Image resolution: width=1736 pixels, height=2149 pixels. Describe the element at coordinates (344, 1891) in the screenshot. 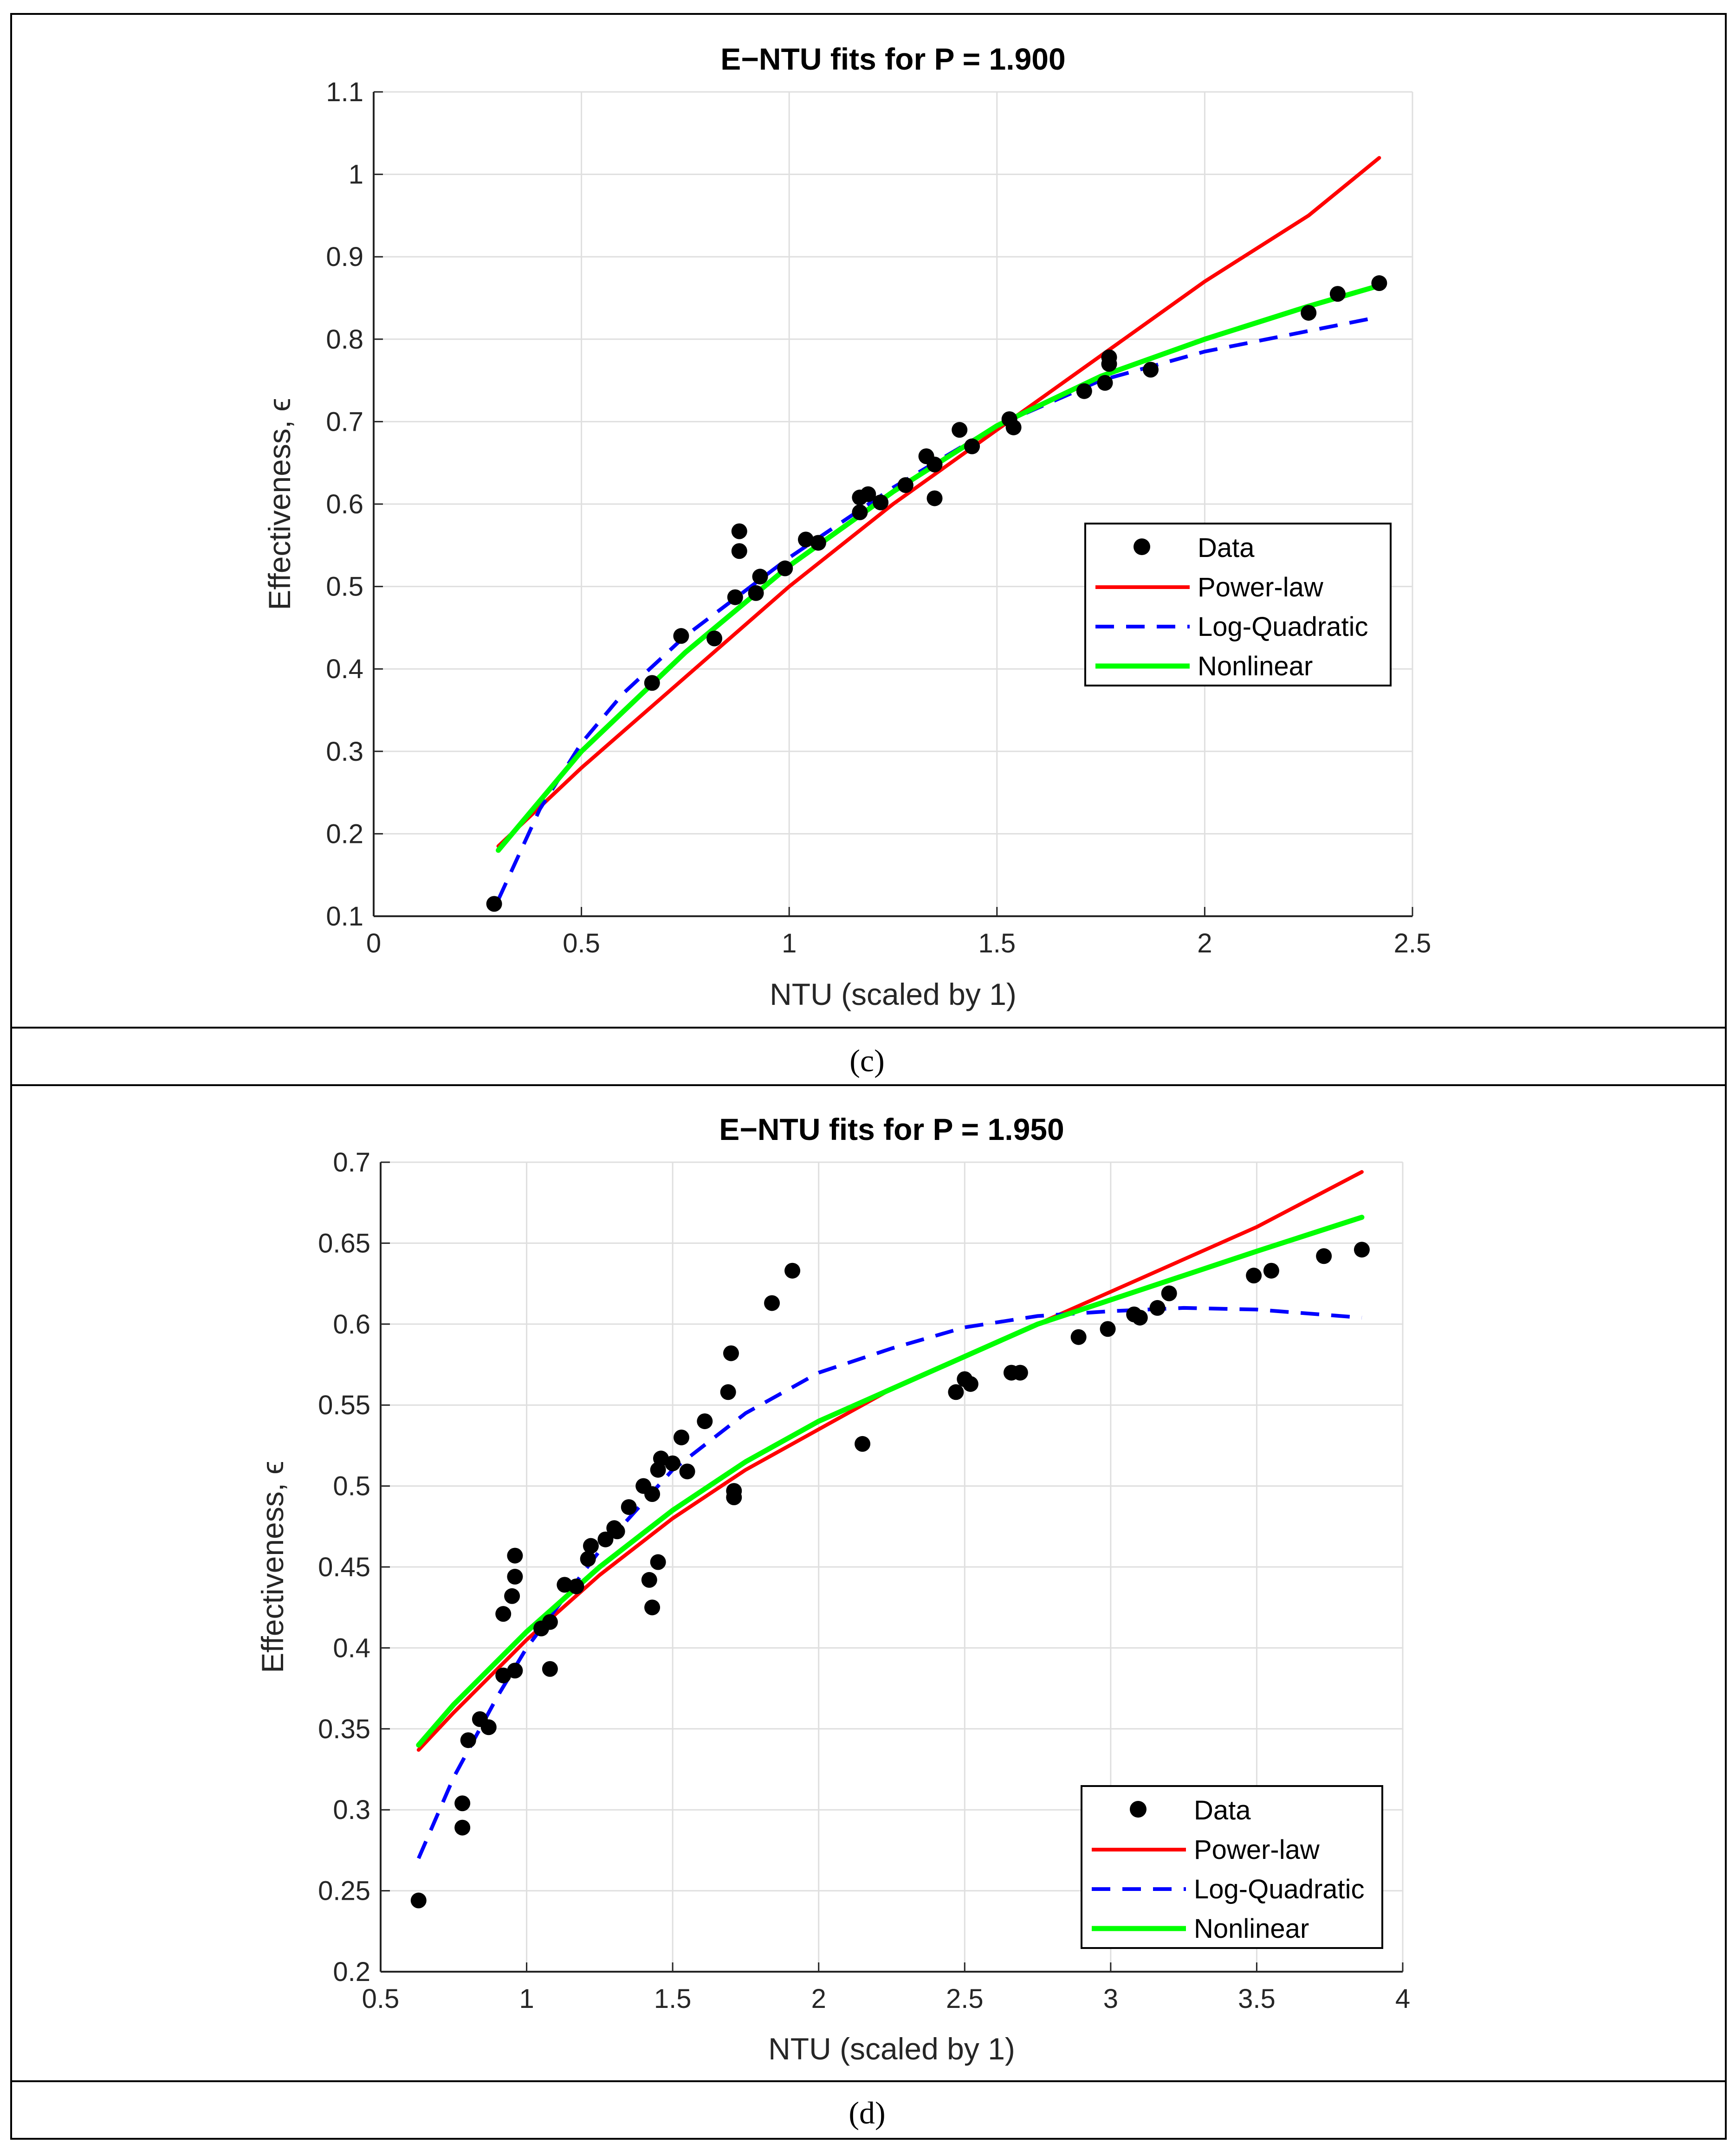

I see `y-tick-label: 0.25` at that location.